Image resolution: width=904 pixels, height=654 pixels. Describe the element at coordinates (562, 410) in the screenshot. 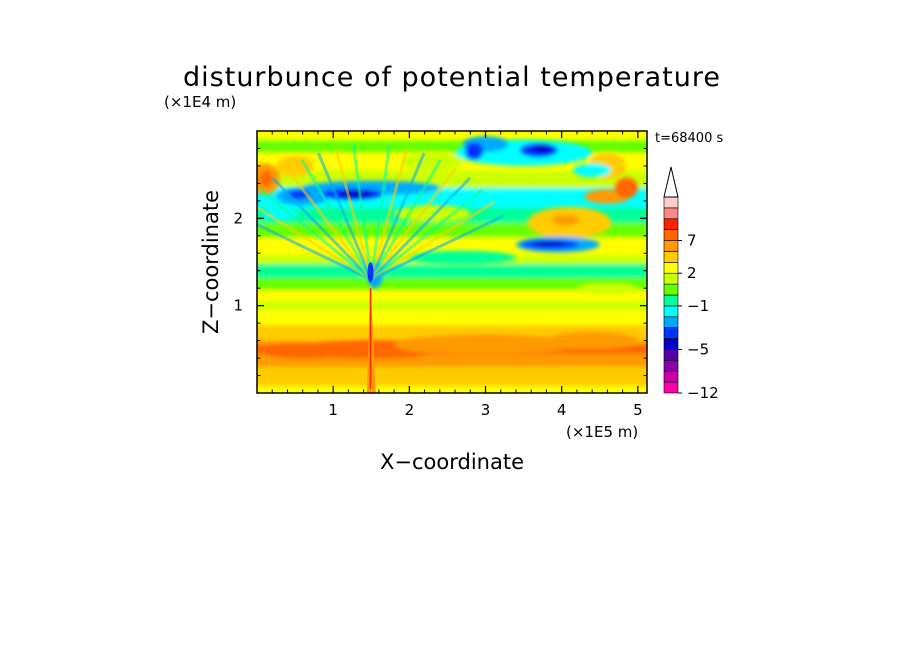

I see `x-tick-label: 4` at that location.